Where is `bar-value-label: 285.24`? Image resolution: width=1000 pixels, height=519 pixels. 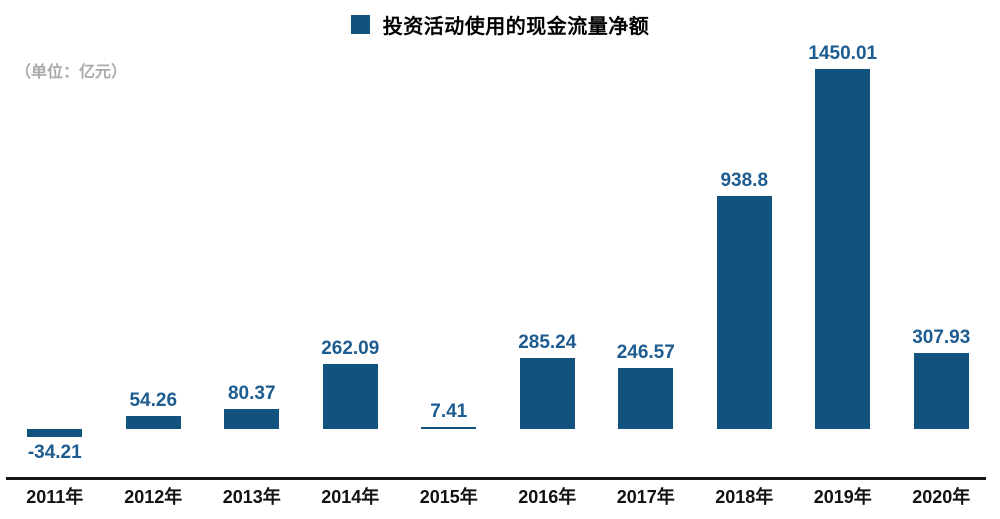 bar-value-label: 285.24 is located at coordinates (547, 343).